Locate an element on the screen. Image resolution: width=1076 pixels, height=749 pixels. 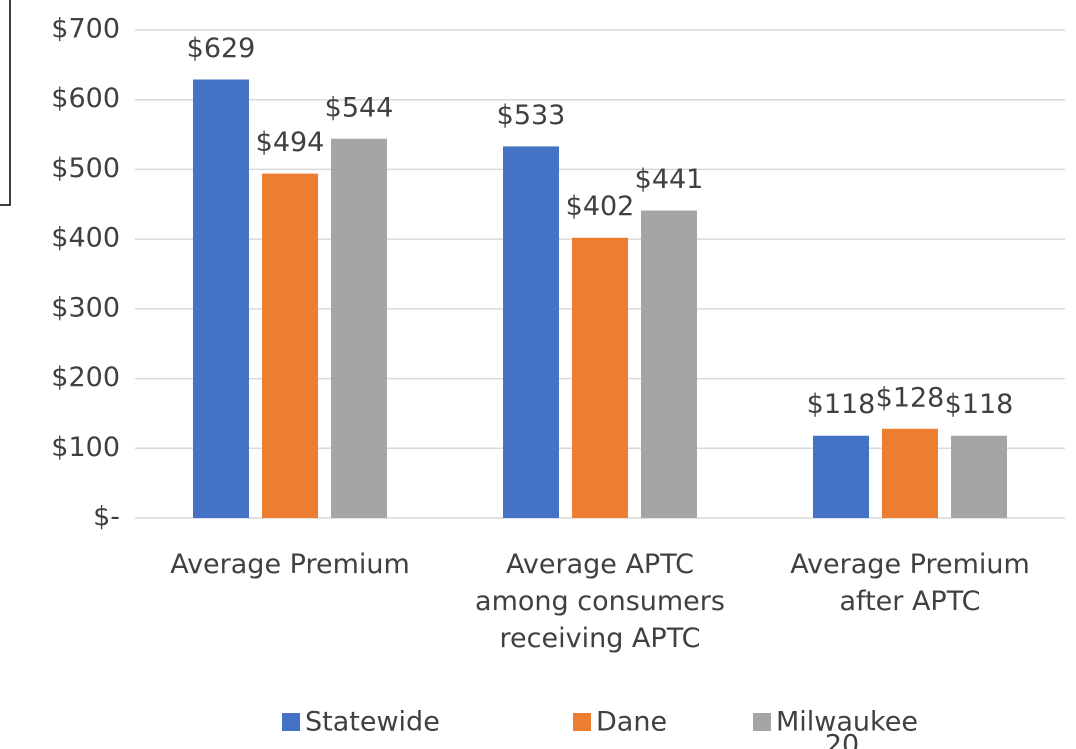
y-tick-label: $200 is located at coordinates (85, 377).